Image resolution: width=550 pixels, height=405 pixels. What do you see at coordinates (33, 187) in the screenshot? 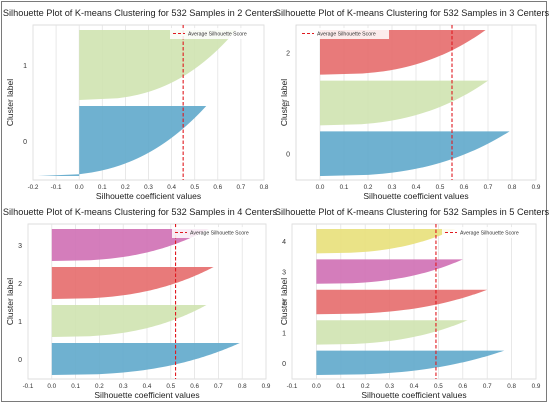
I see `x-tick-label: -0.2` at bounding box center [33, 187].